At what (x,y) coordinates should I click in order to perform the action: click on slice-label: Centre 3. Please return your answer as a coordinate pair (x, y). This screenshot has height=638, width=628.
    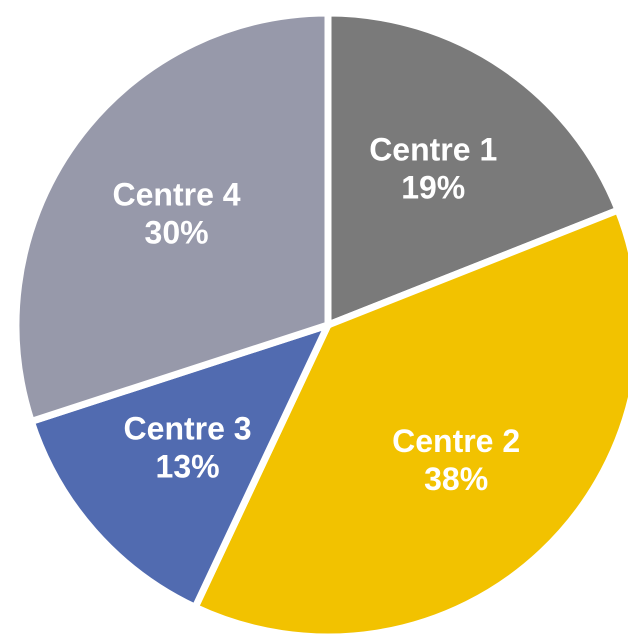
    Looking at the image, I should click on (188, 428).